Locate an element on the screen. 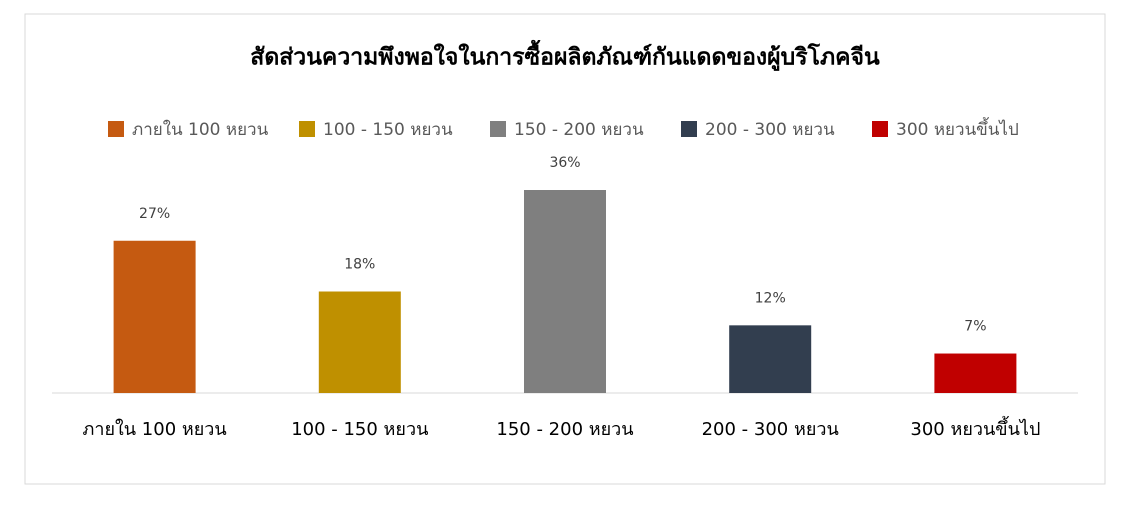 Image resolution: width=1130 pixels, height=506 pixels. legend-label: 300 หยวนขึ้นไป is located at coordinates (957, 128).